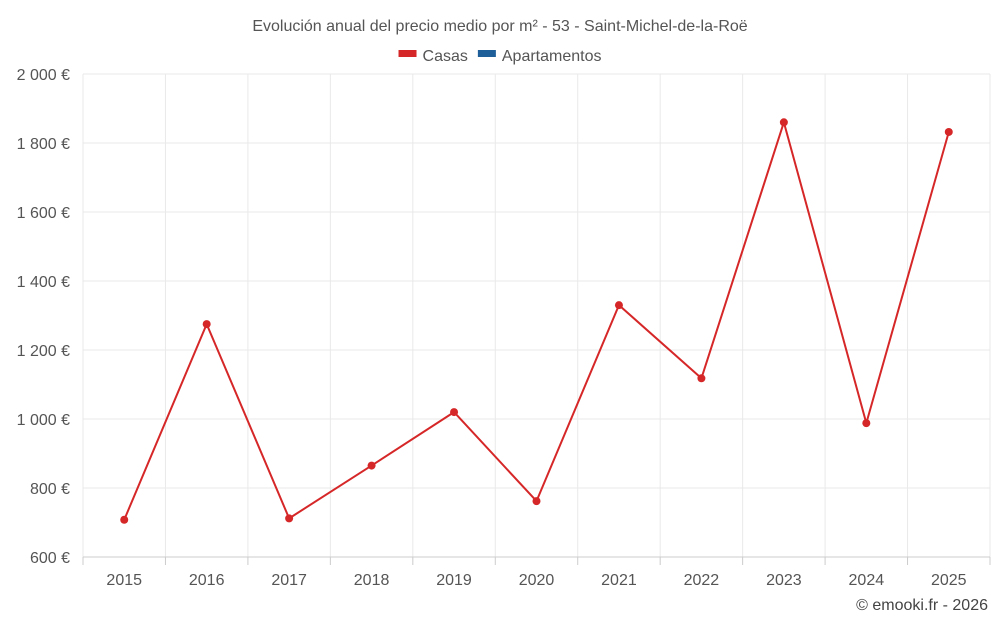  Describe the element at coordinates (702, 580) in the screenshot. I see `x-tick-label: 2022` at that location.